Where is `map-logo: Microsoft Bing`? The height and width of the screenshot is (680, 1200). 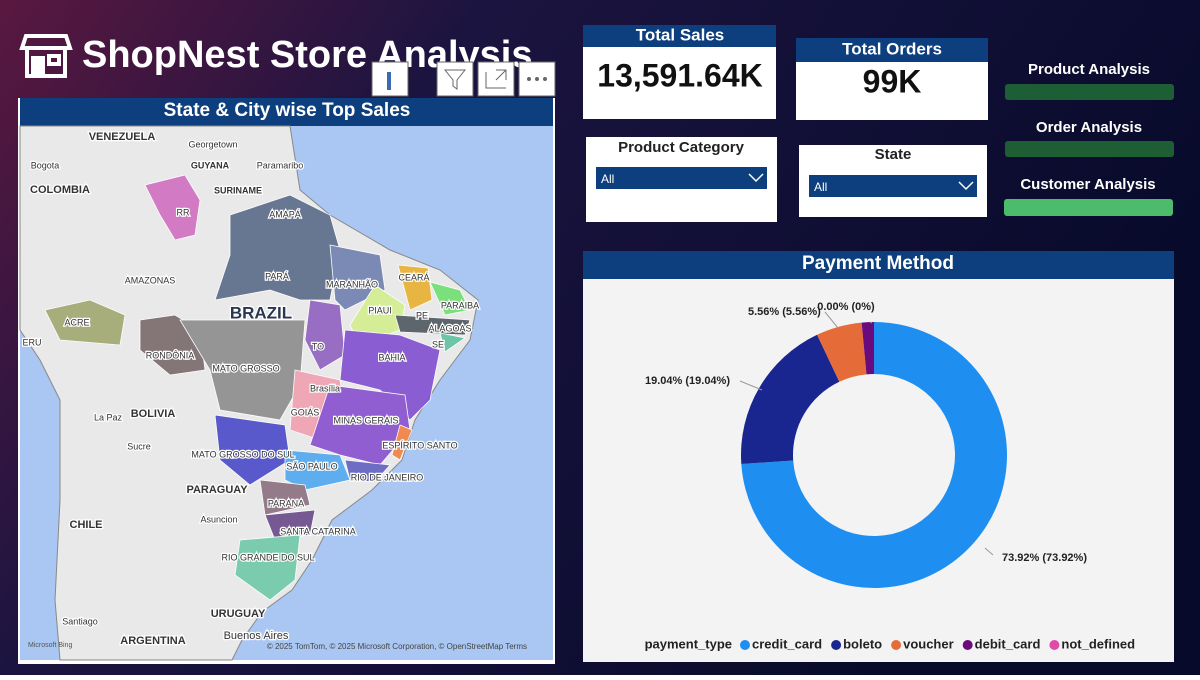 map-logo: Microsoft Bing is located at coordinates (50, 645).